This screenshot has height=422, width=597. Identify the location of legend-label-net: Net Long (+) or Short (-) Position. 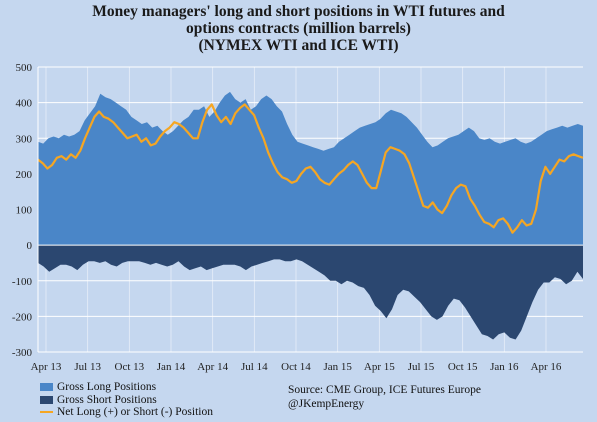
(135, 412).